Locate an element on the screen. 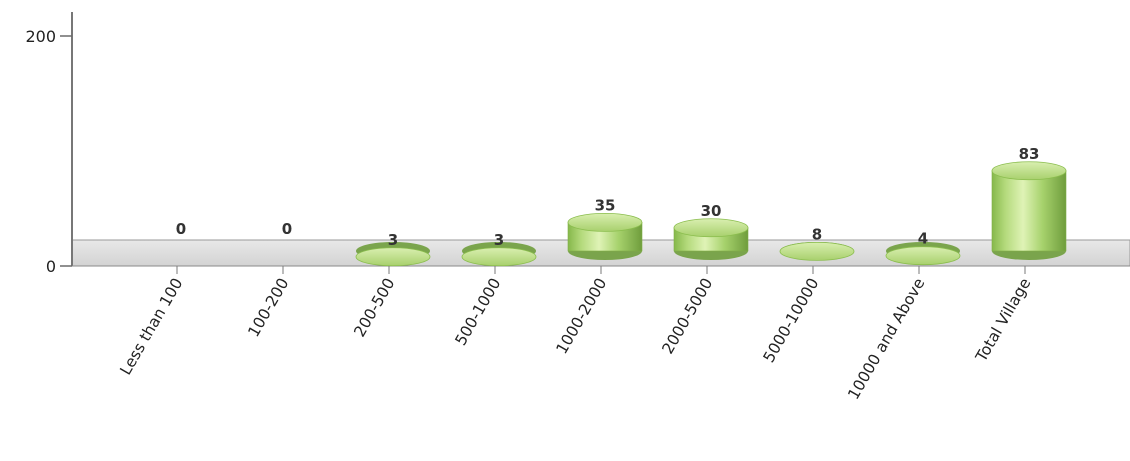  data-label: 8 is located at coordinates (817, 234).